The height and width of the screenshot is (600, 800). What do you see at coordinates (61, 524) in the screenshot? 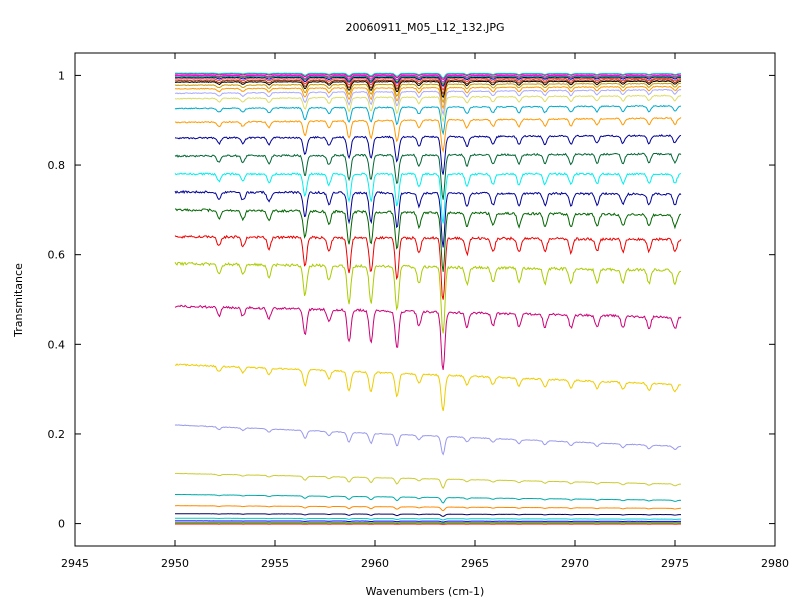
I see `y-tick-label: 0` at bounding box center [61, 524].